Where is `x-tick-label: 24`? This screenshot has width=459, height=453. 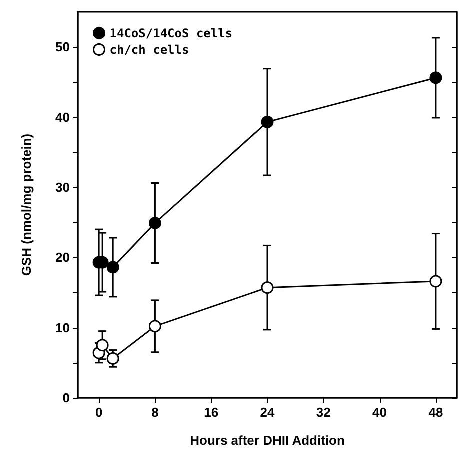
x-tick-label: 24 is located at coordinates (268, 412).